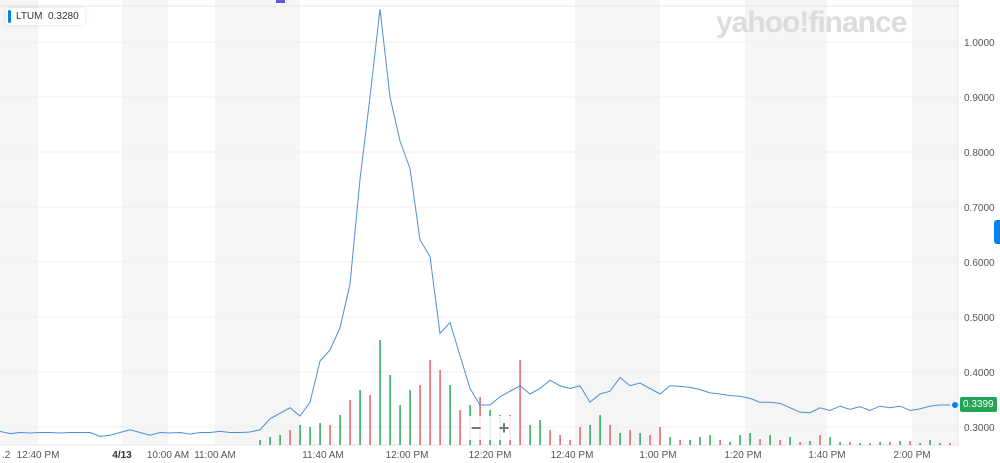 The height and width of the screenshot is (463, 1000). What do you see at coordinates (978, 404) in the screenshot?
I see `current-price-badge: 0.3399` at bounding box center [978, 404].